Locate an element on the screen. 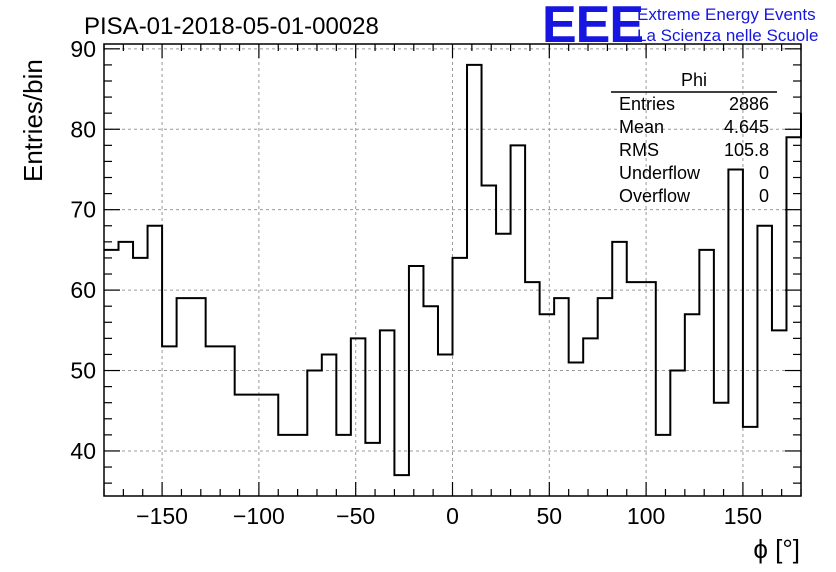  y-tick-label: 60 is located at coordinates (83, 290).